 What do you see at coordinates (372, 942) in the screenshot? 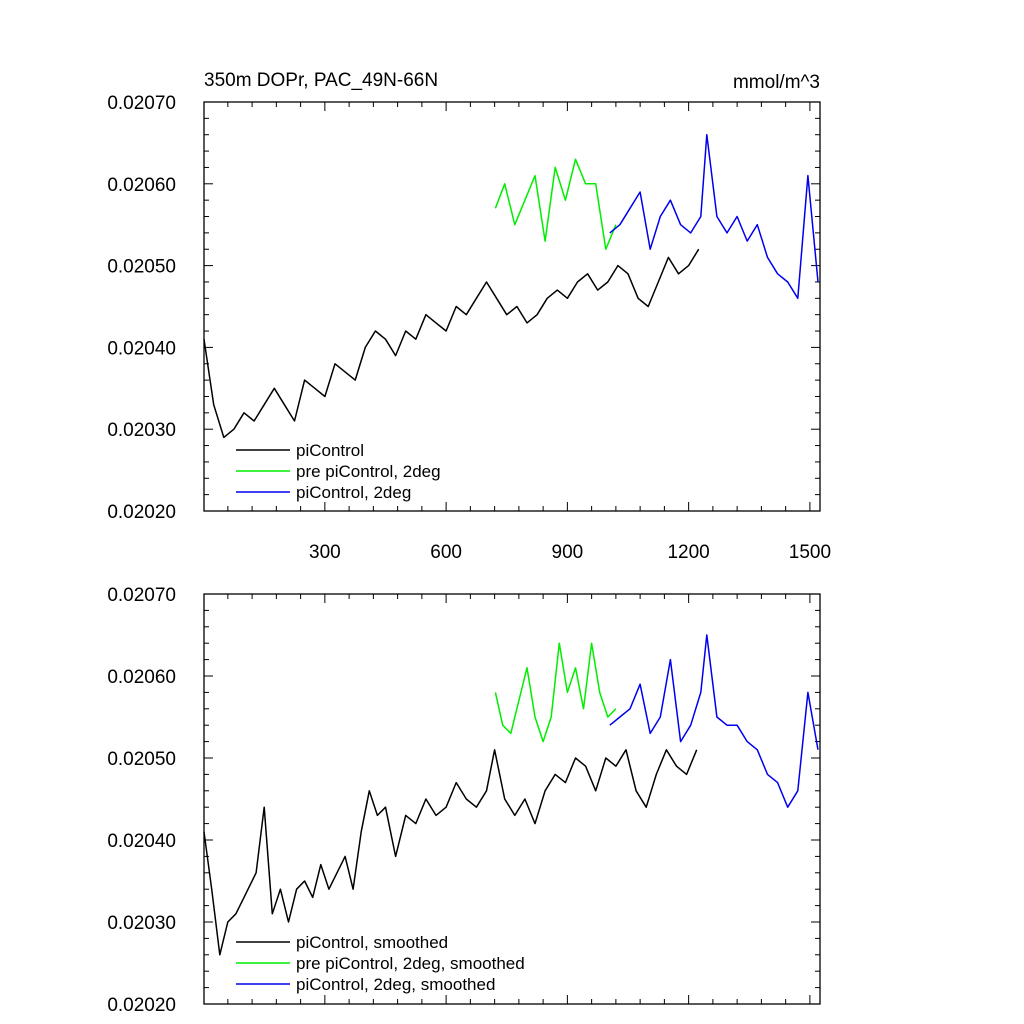
I see `legend-label: piControl, smoothed` at bounding box center [372, 942].